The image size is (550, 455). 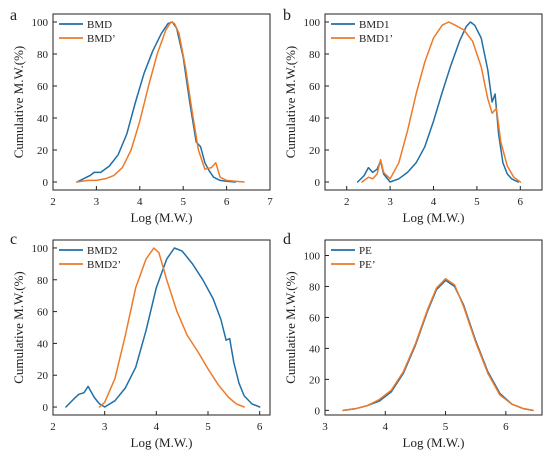 What do you see at coordinates (270, 202) in the screenshot?
I see `x-tick-label: 7` at bounding box center [270, 202].